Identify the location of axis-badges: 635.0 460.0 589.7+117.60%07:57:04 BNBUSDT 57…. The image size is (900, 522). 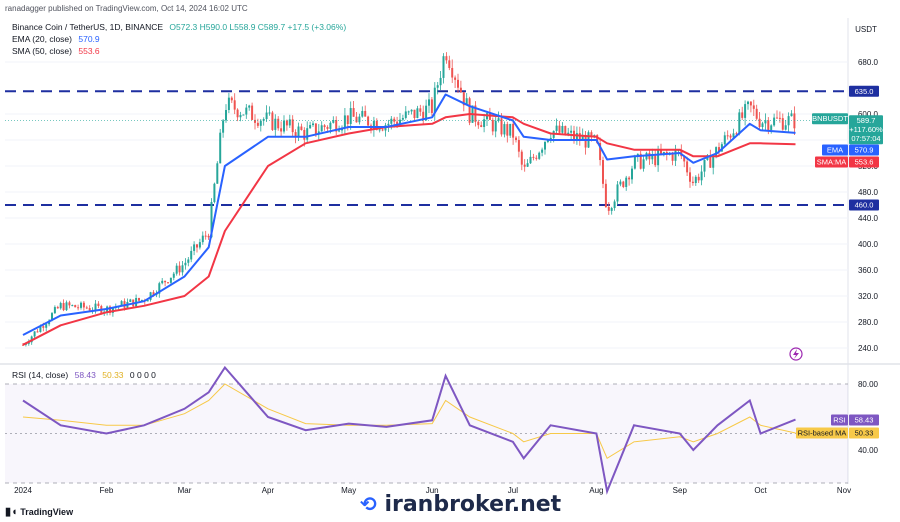
(839, 262).